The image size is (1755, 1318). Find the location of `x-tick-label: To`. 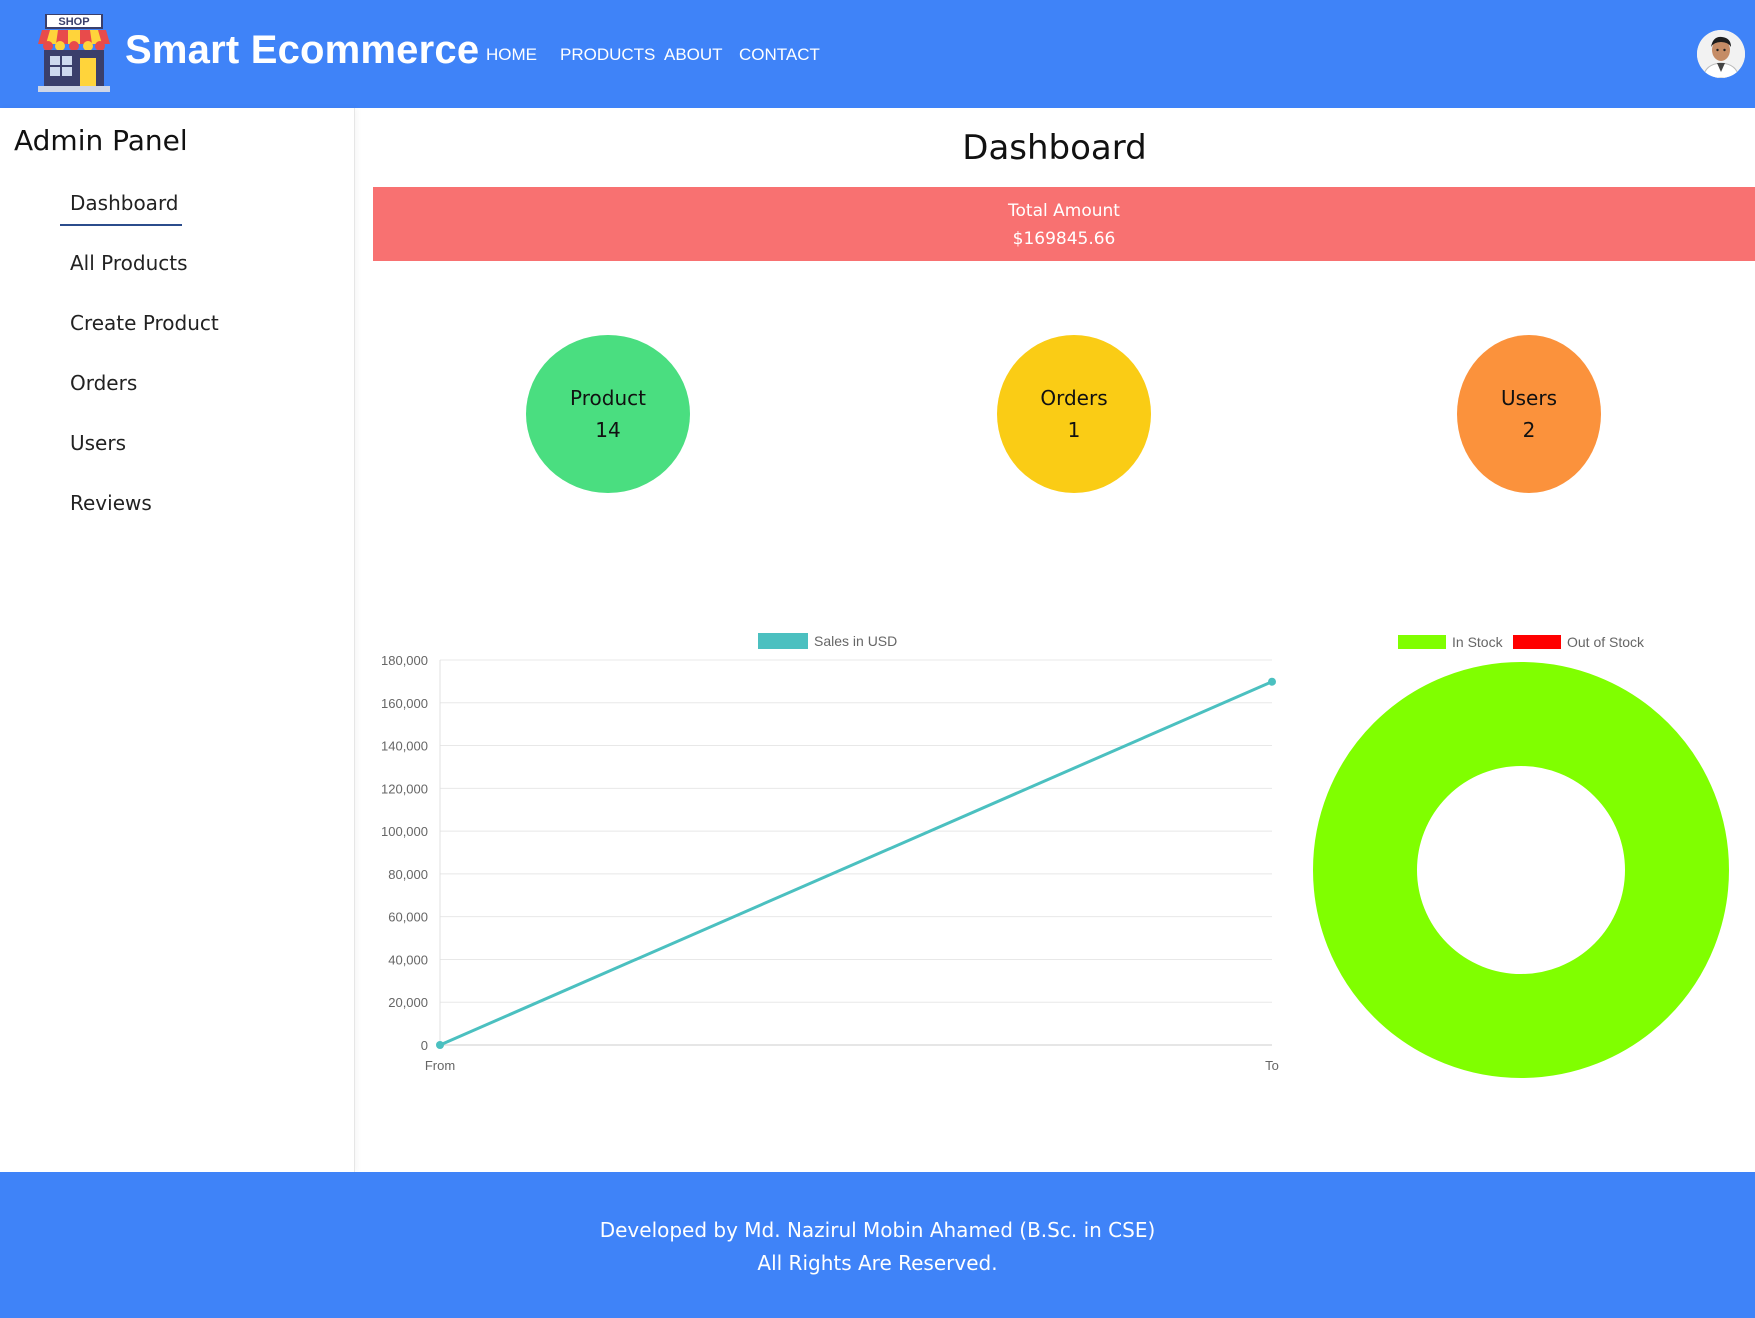

x-tick-label: To is located at coordinates (1272, 1065).